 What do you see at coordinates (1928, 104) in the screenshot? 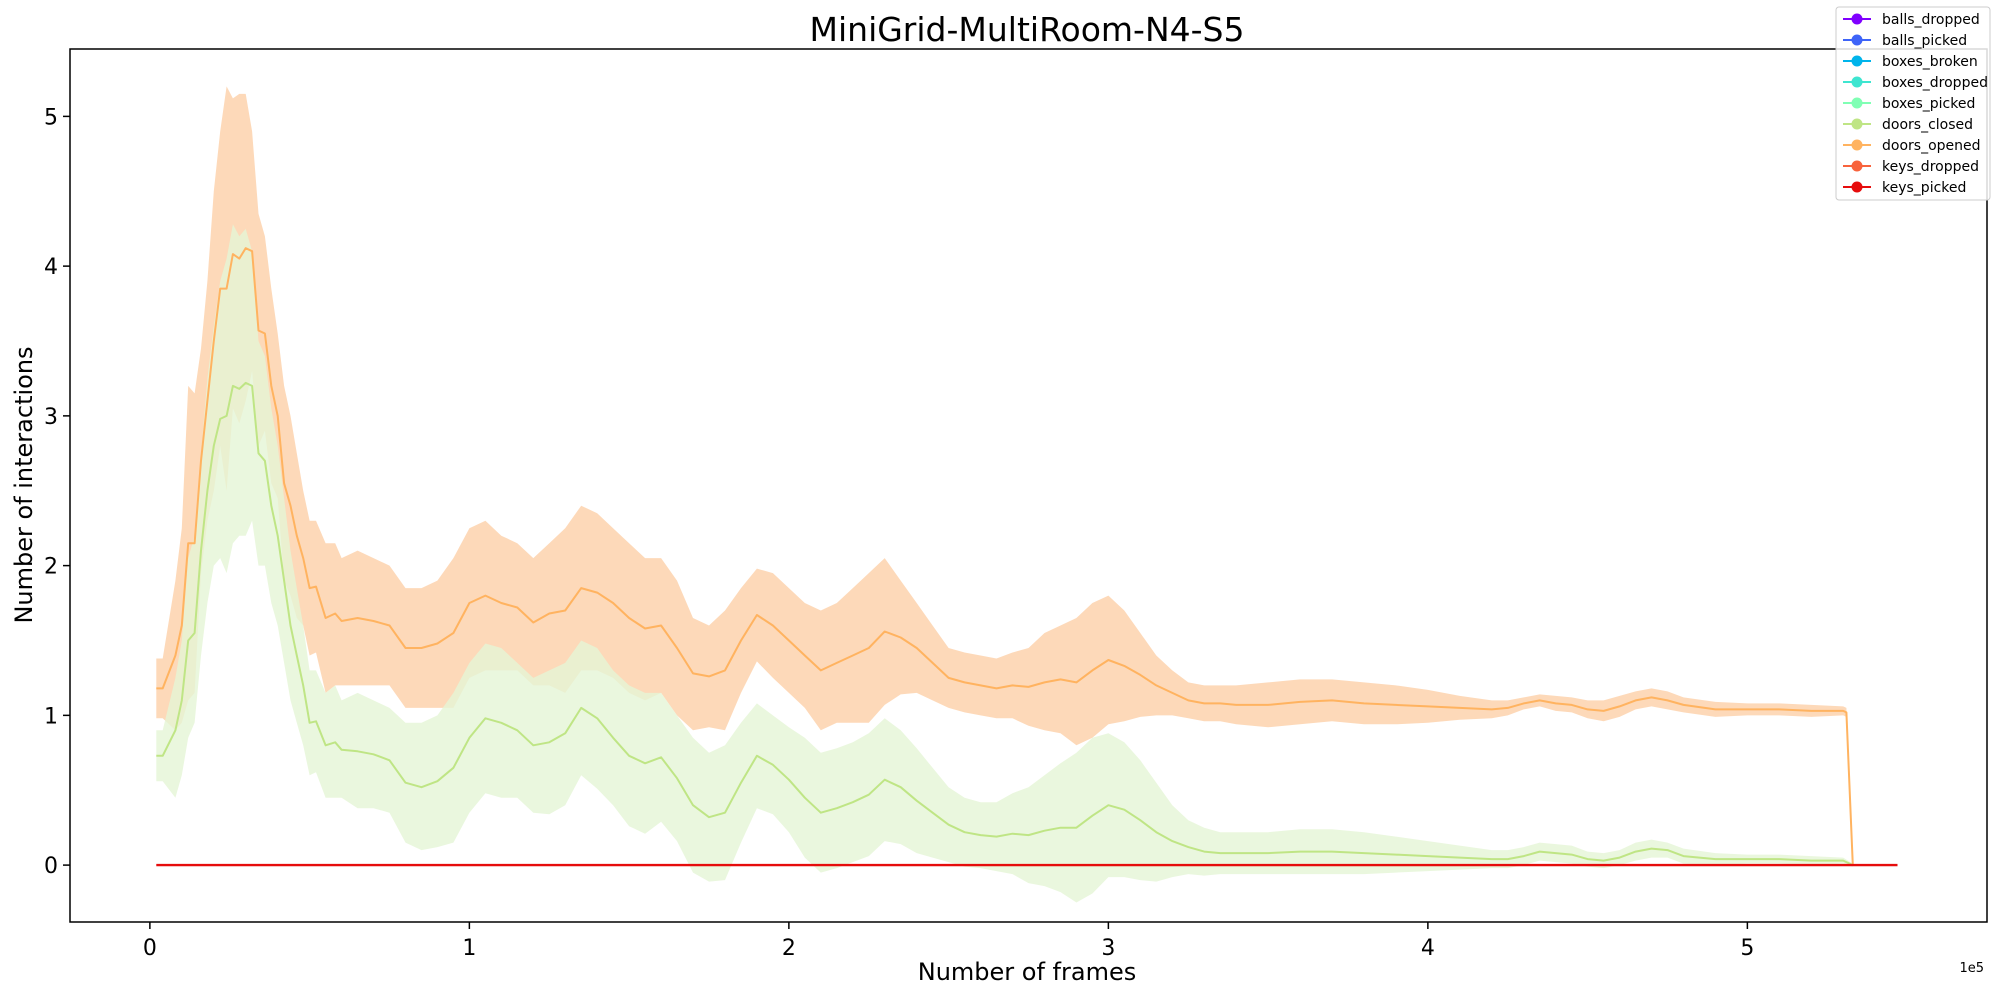
I see `legend-label: boxes_picked` at bounding box center [1928, 104].